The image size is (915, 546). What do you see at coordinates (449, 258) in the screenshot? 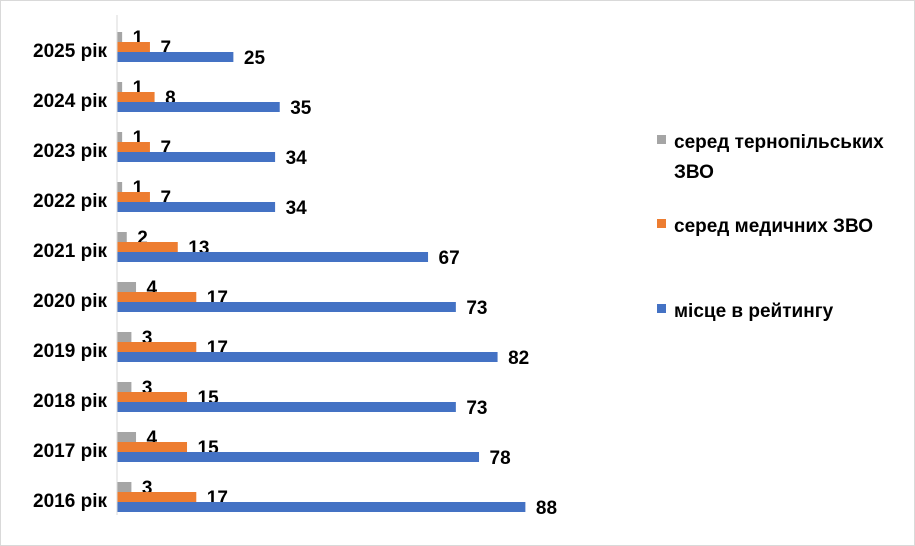
I see `data-label: 67` at bounding box center [449, 258].